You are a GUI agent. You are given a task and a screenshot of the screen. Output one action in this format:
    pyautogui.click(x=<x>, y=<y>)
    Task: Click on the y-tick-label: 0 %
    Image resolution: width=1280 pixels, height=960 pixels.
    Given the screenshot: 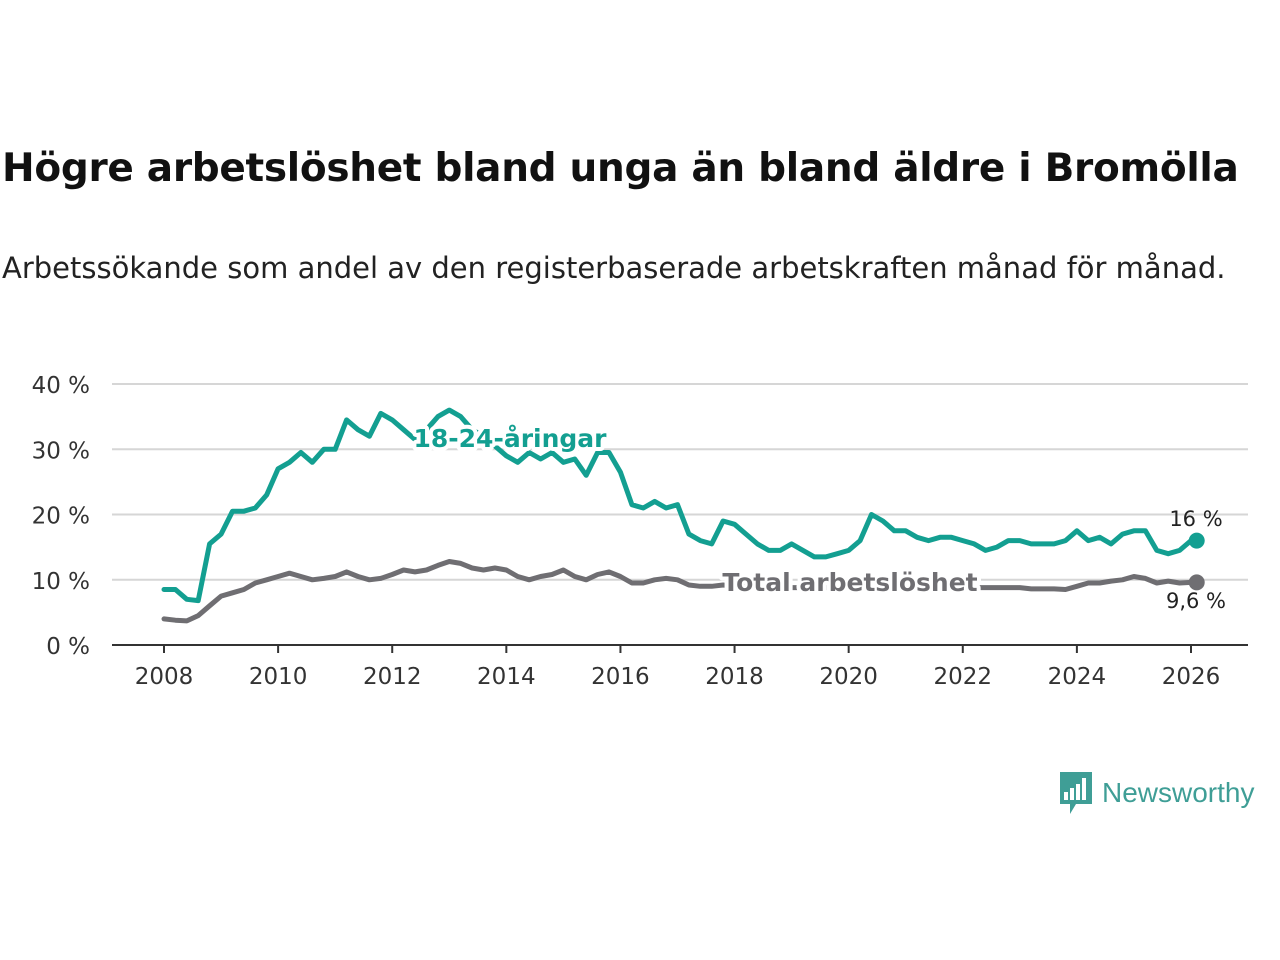 What is the action you would take?
    pyautogui.click(x=68, y=647)
    